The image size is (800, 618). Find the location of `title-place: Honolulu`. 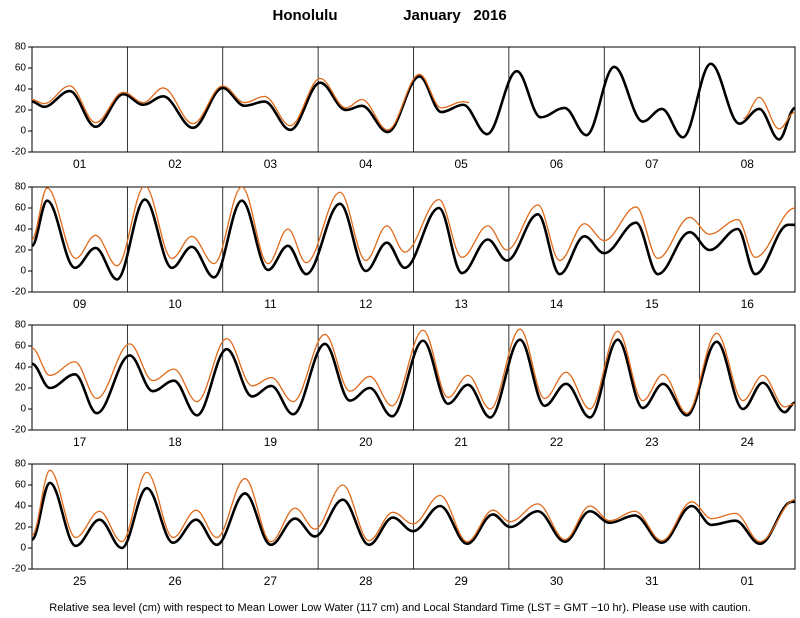

title-place: Honolulu is located at coordinates (305, 15).